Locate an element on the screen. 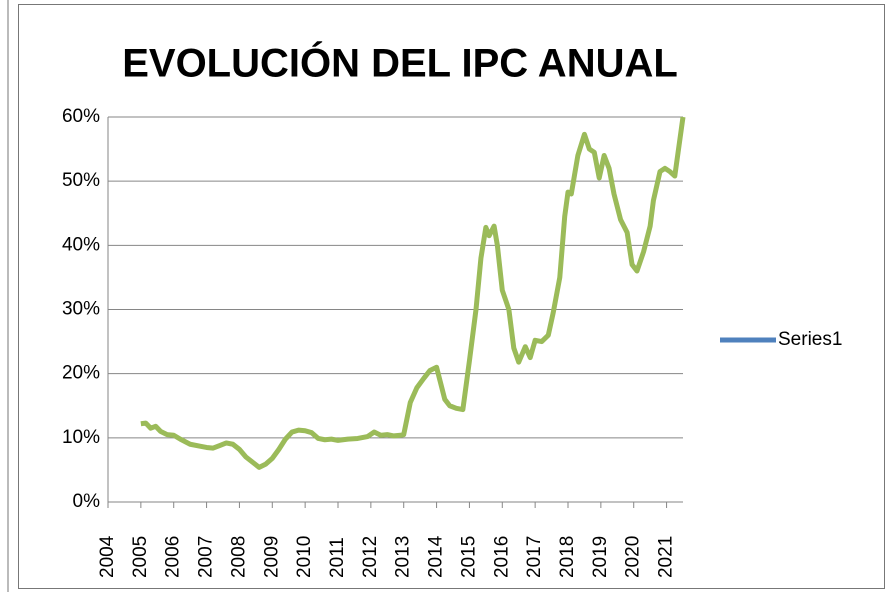  chart-title: EVOLUCIÓN DEL IPC ANUAL is located at coordinates (400, 63).